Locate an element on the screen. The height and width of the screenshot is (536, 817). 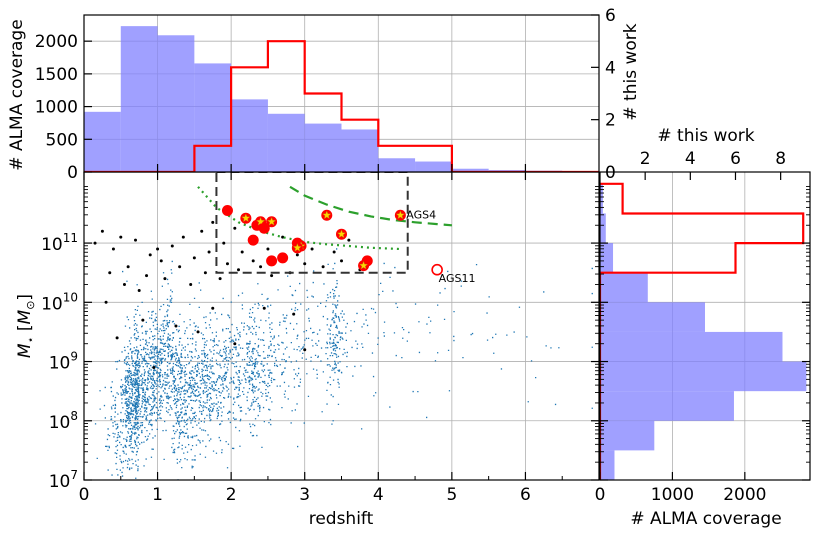
right-top-axis-label: # this work is located at coordinates (705, 136).